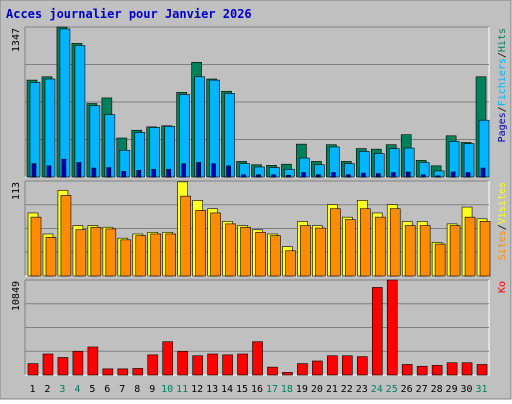 The image size is (512, 404). Describe the element at coordinates (122, 389) in the screenshot. I see `x-tick-label-7: 7` at that location.